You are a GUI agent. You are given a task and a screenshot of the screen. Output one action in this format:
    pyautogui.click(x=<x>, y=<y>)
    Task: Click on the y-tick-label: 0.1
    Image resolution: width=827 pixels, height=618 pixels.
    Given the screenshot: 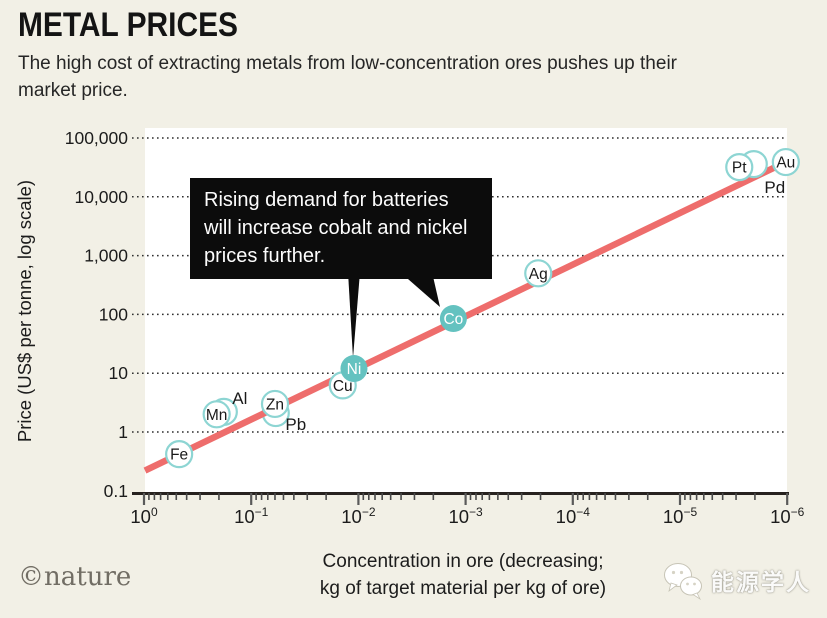 What is the action you would take?
    pyautogui.click(x=116, y=491)
    